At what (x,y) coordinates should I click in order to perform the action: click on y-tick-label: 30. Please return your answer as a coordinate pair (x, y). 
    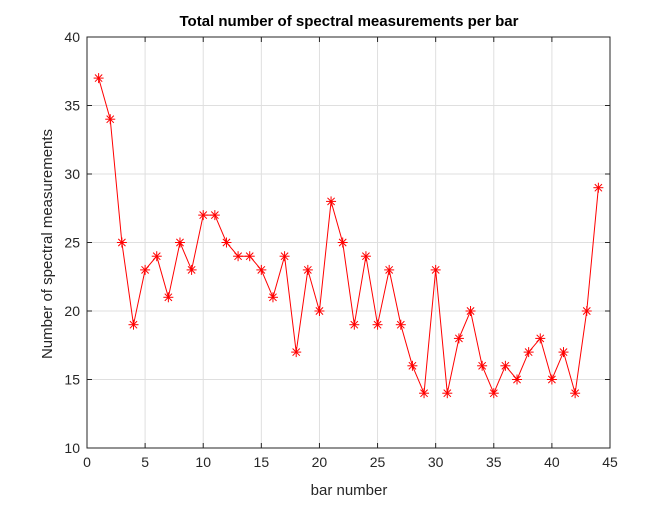
    Looking at the image, I should click on (72, 174).